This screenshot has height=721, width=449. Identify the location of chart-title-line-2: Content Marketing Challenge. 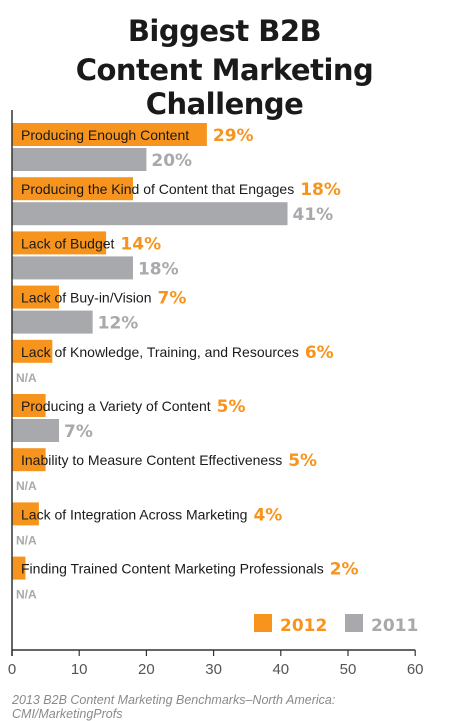
(224, 87).